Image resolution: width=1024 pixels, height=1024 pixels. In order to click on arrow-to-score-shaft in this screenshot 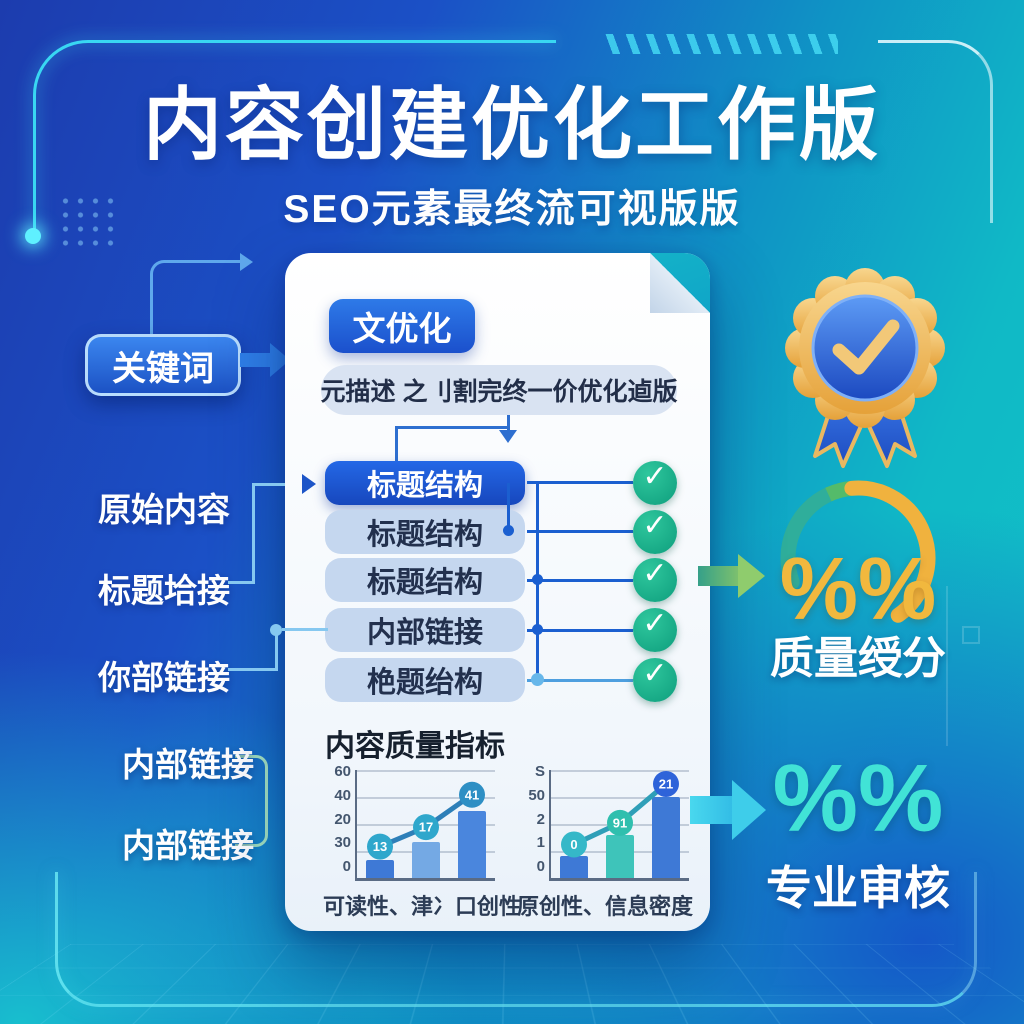, I will do `click(718, 576)`.